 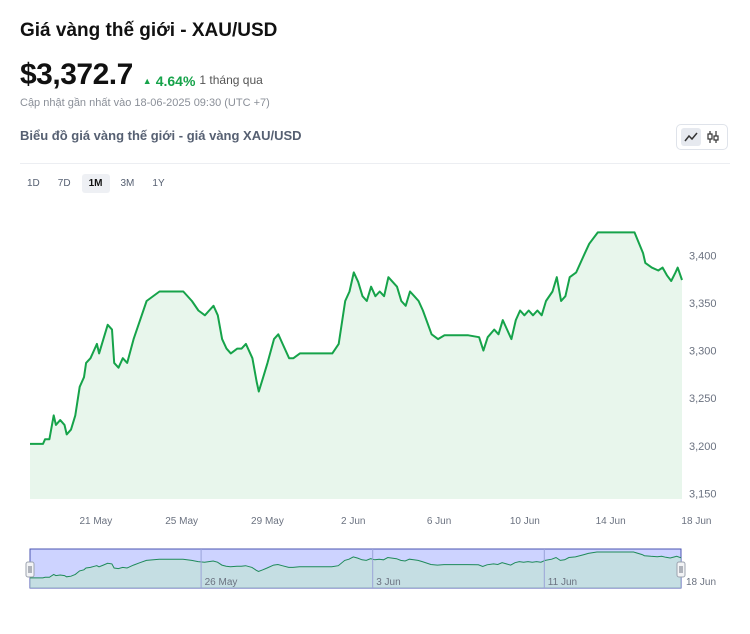 I want to click on line-chart-icon, so click(x=691, y=137).